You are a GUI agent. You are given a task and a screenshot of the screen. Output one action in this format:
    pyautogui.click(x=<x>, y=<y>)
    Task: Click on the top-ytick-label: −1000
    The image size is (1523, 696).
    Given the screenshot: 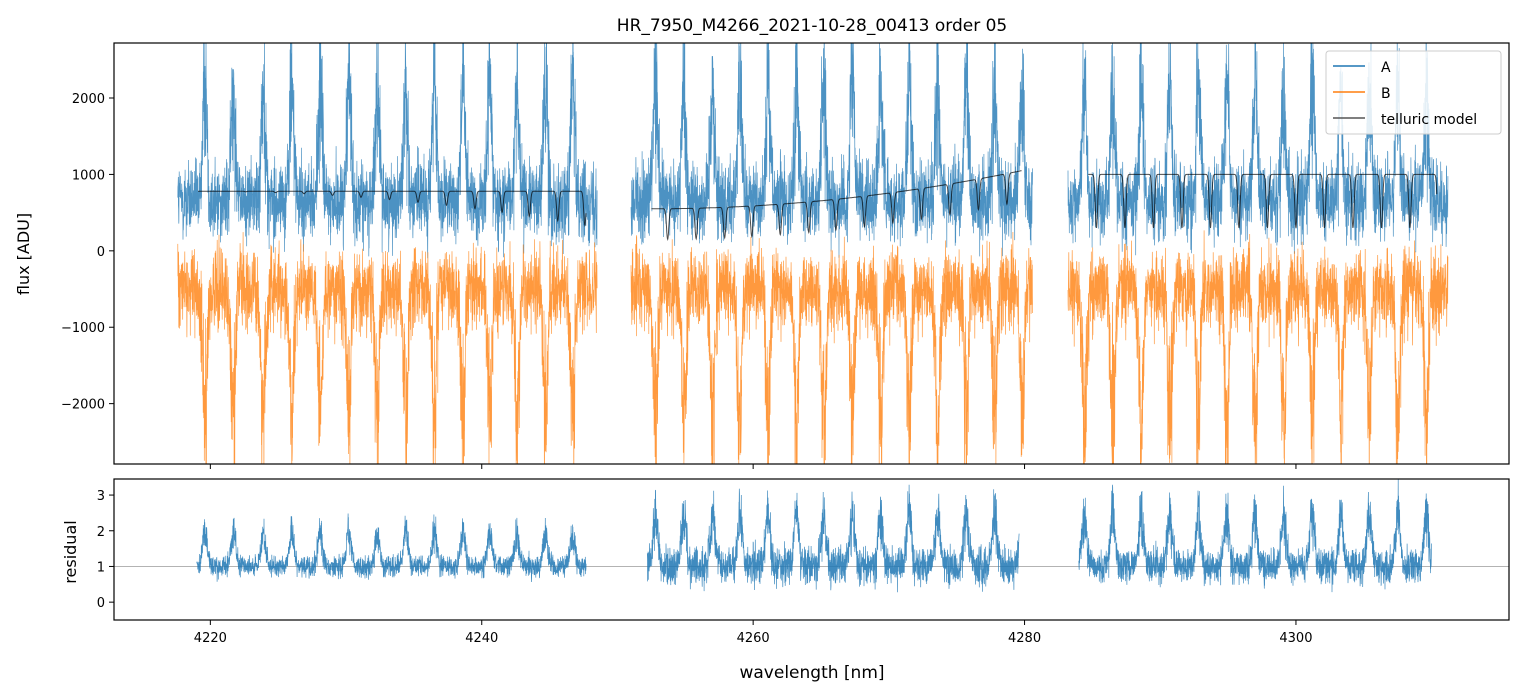 What is the action you would take?
    pyautogui.click(x=83, y=328)
    